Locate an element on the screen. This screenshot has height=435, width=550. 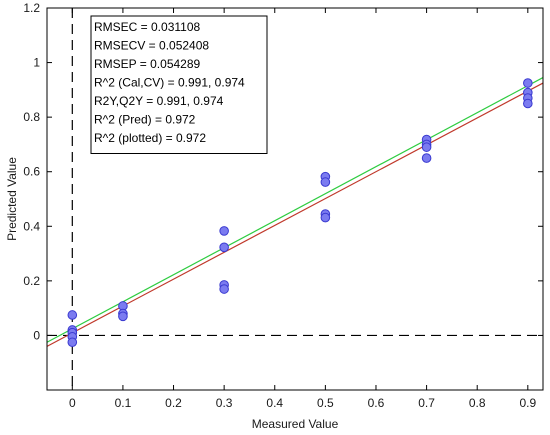
statistics-line: R^2 (Cal,CV) = 0.991, 0.974 is located at coordinates (169, 83).